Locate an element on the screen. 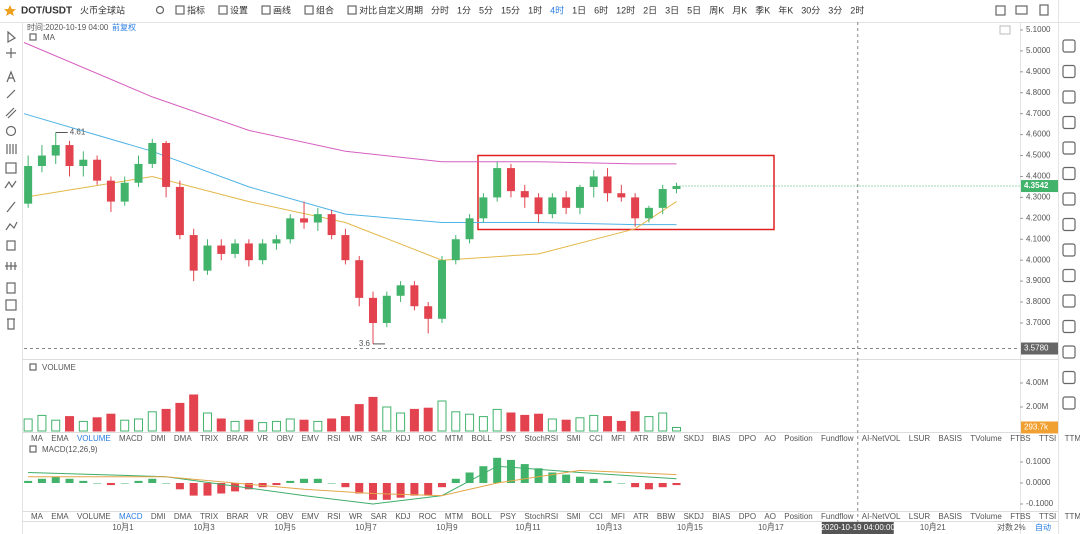 This screenshot has width=1080, height=534. indicator-tab: CCI is located at coordinates (596, 438).